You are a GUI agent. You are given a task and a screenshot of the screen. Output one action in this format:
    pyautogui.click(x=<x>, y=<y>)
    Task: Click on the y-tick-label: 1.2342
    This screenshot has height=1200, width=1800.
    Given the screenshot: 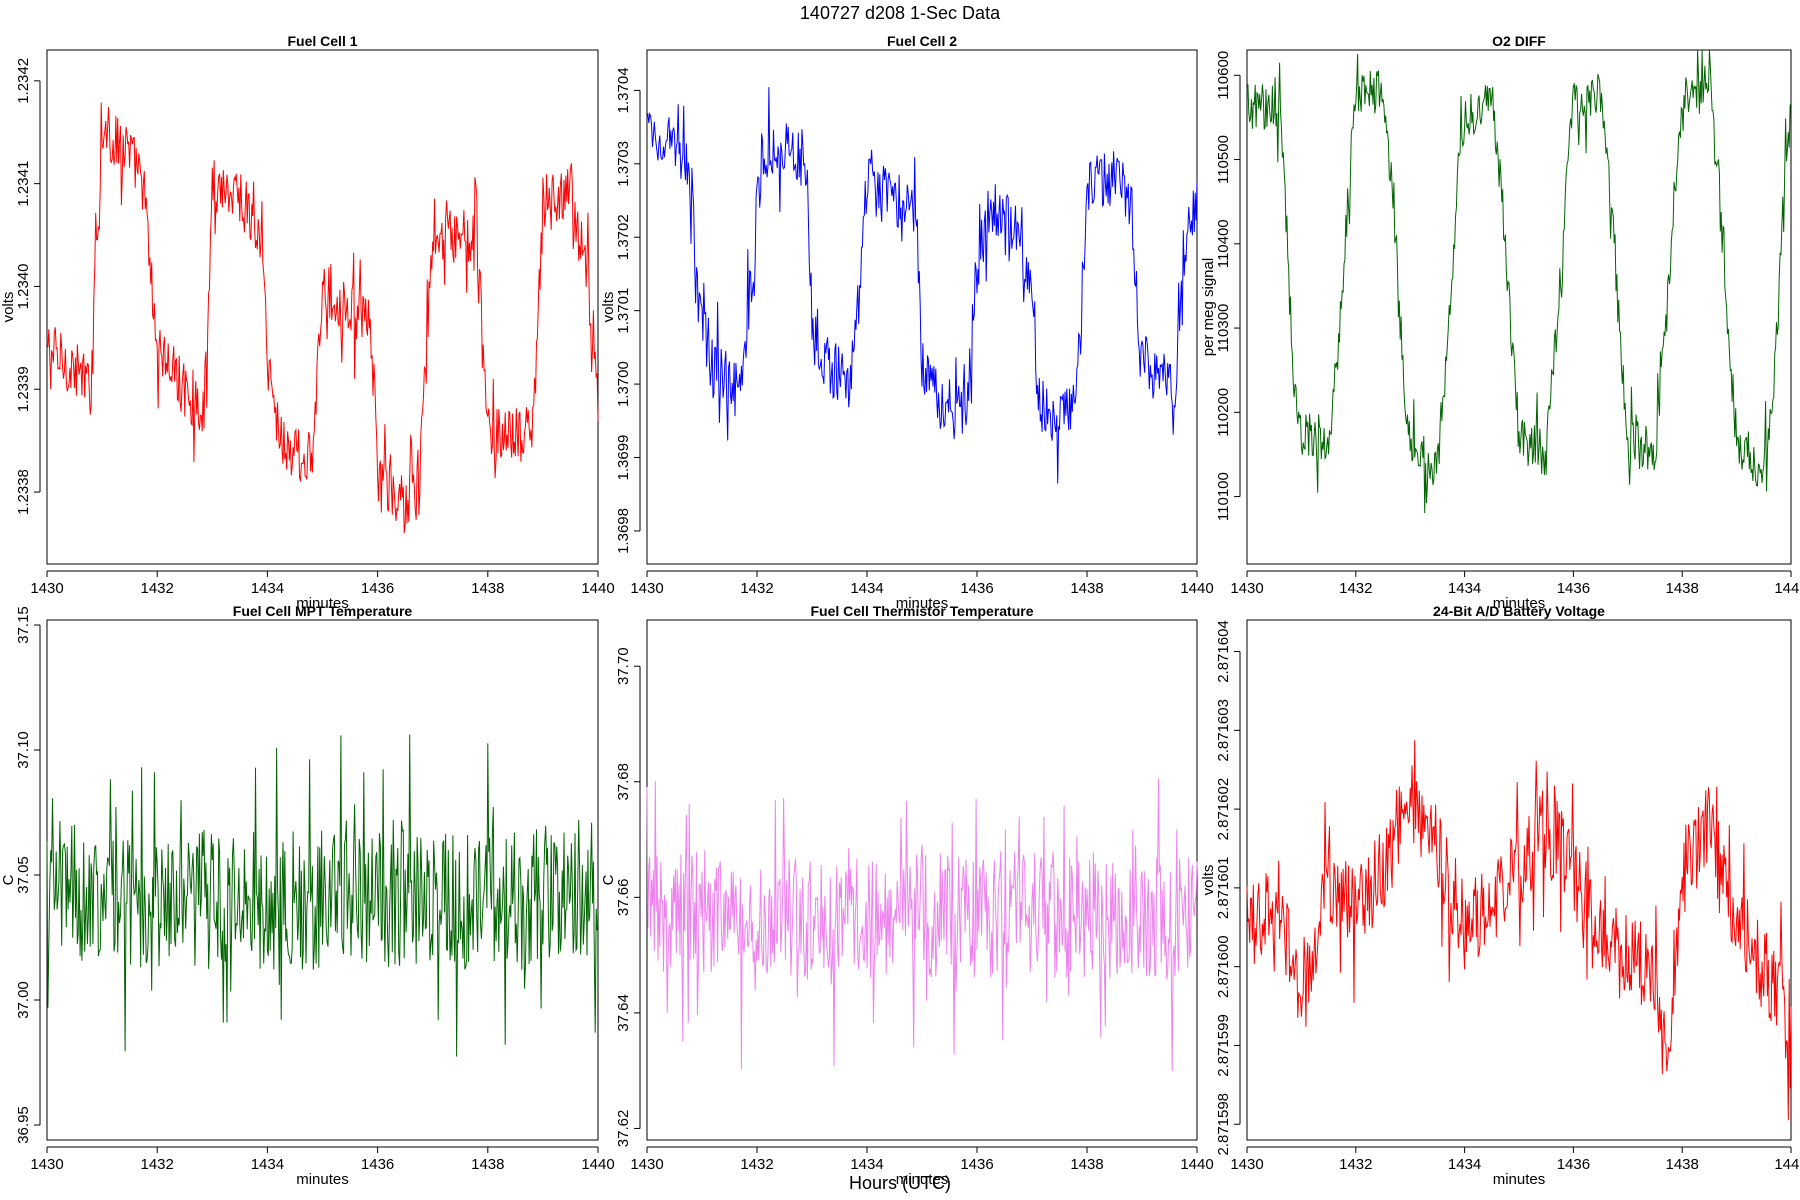 What is the action you would take?
    pyautogui.click(x=23, y=81)
    